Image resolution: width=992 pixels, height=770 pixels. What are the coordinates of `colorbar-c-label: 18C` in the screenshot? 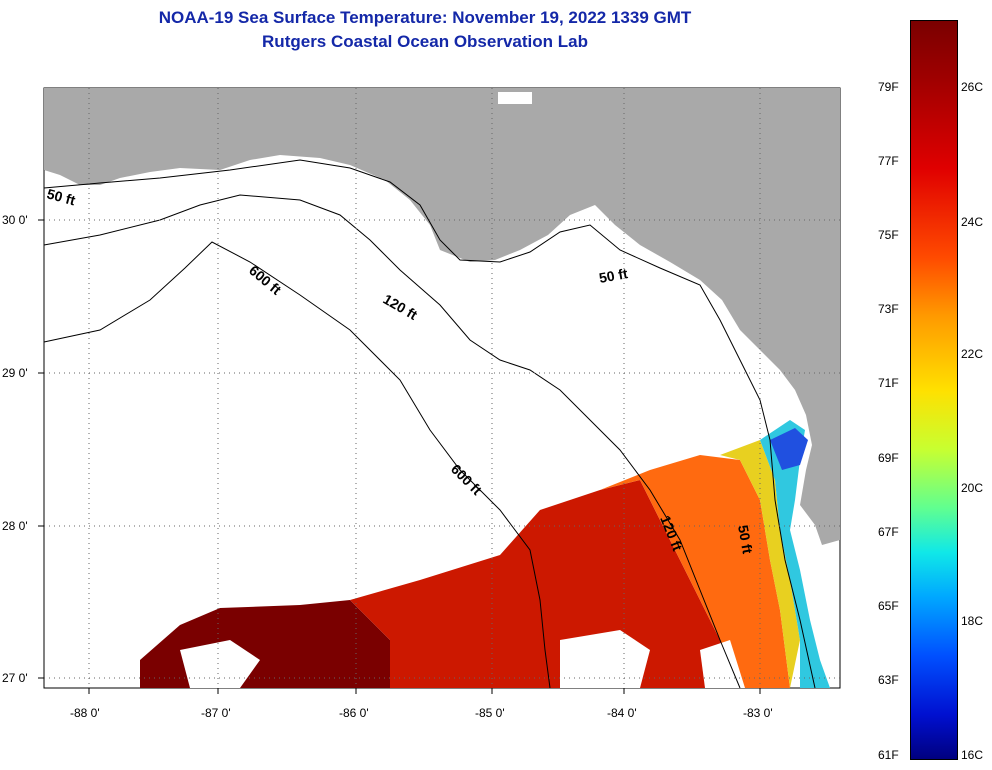 It's located at (972, 621).